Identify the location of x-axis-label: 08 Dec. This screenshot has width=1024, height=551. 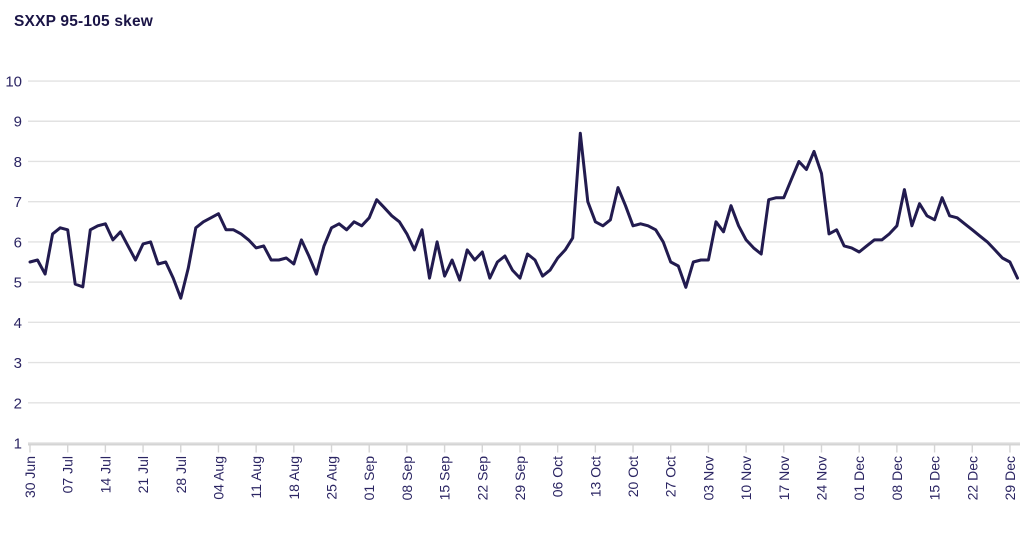
(897, 478).